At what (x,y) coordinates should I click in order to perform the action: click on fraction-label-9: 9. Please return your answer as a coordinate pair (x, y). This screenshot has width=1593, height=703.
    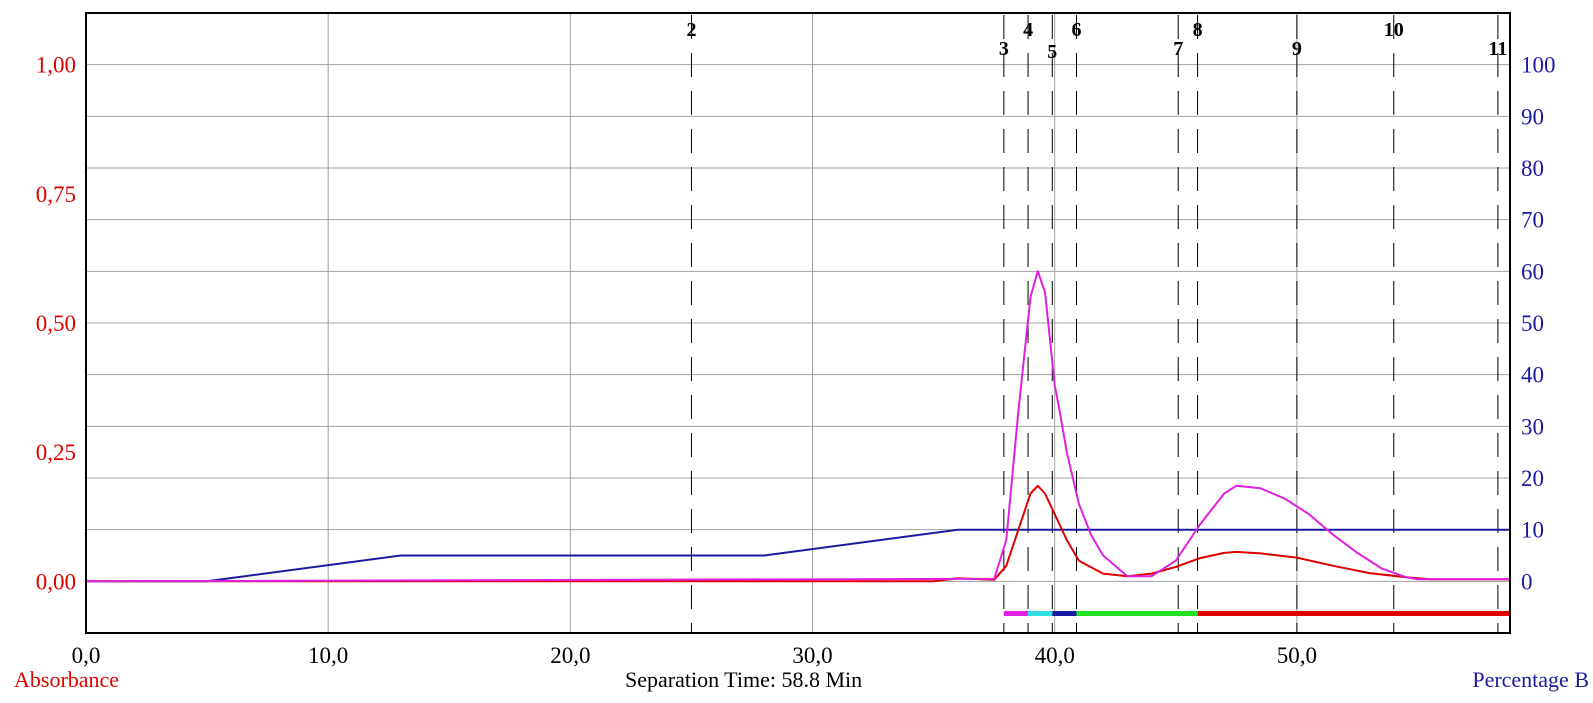
    Looking at the image, I should click on (1297, 49).